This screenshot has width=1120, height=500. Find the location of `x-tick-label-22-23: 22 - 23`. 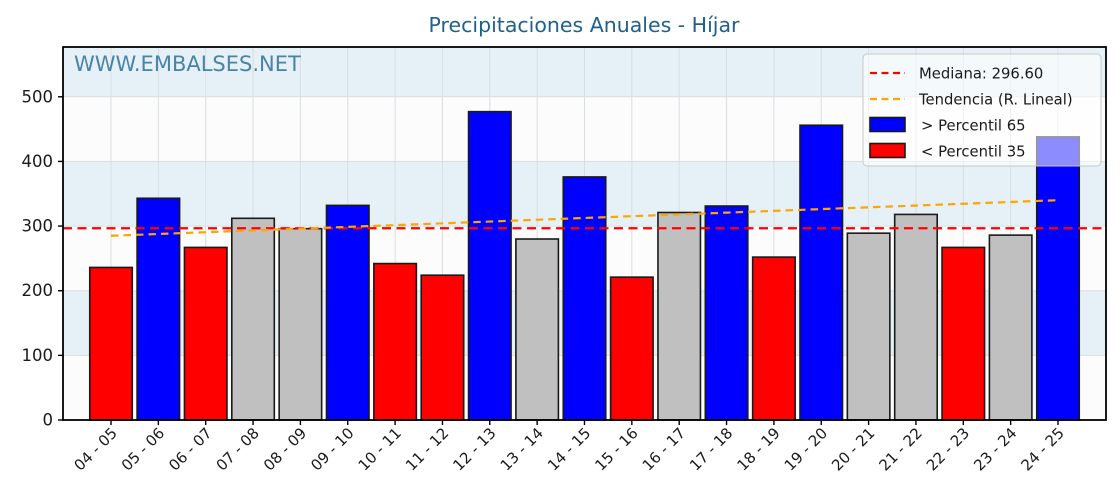

x-tick-label-22-23: 22 - 23 is located at coordinates (948, 449).